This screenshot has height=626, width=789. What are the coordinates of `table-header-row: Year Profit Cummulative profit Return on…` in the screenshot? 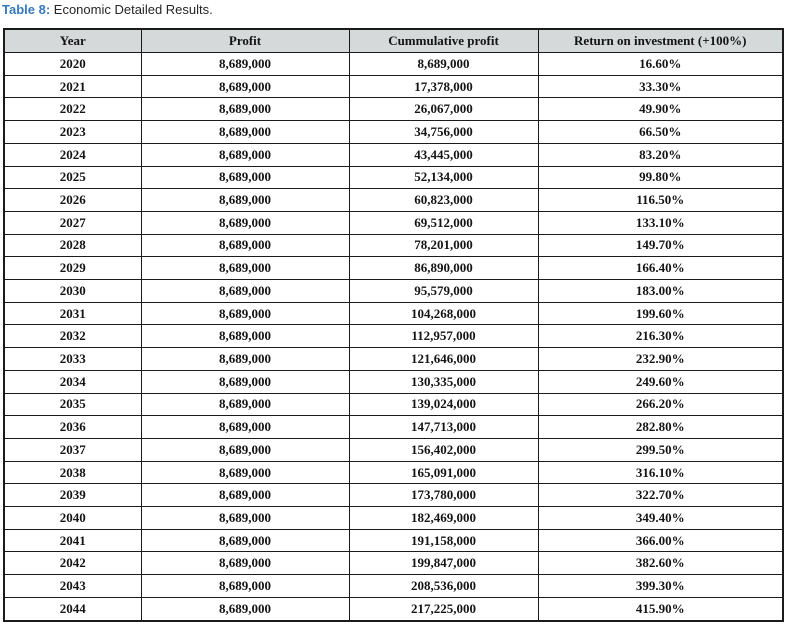 It's located at (393, 40).